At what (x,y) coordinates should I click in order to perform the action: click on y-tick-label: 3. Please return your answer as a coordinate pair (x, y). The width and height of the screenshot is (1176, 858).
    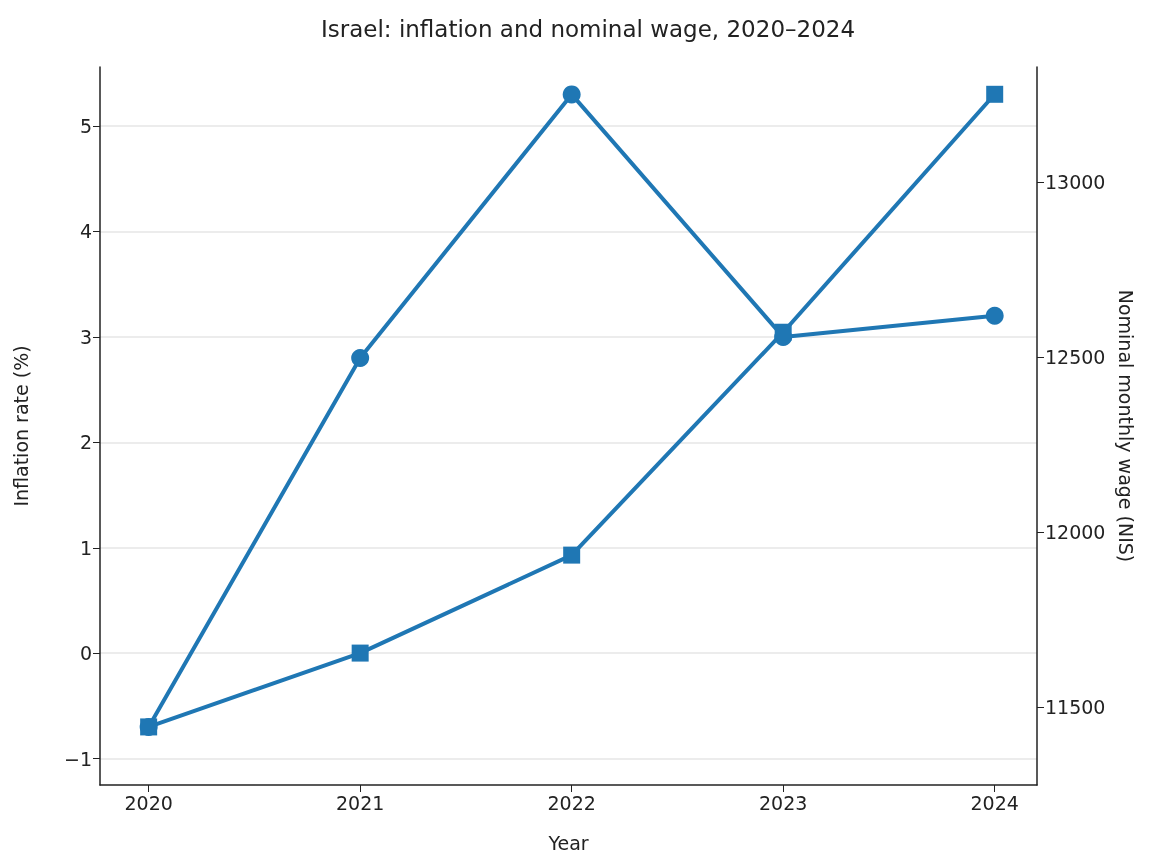
    Looking at the image, I should click on (85, 336).